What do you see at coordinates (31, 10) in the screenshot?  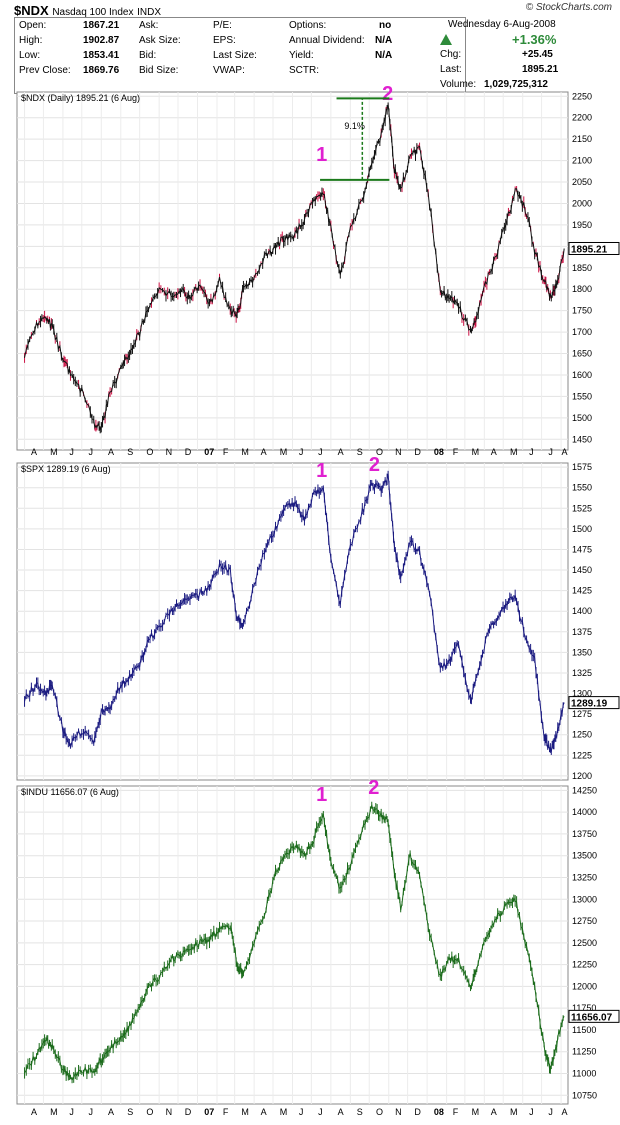 I see `symbol: $NDX` at bounding box center [31, 10].